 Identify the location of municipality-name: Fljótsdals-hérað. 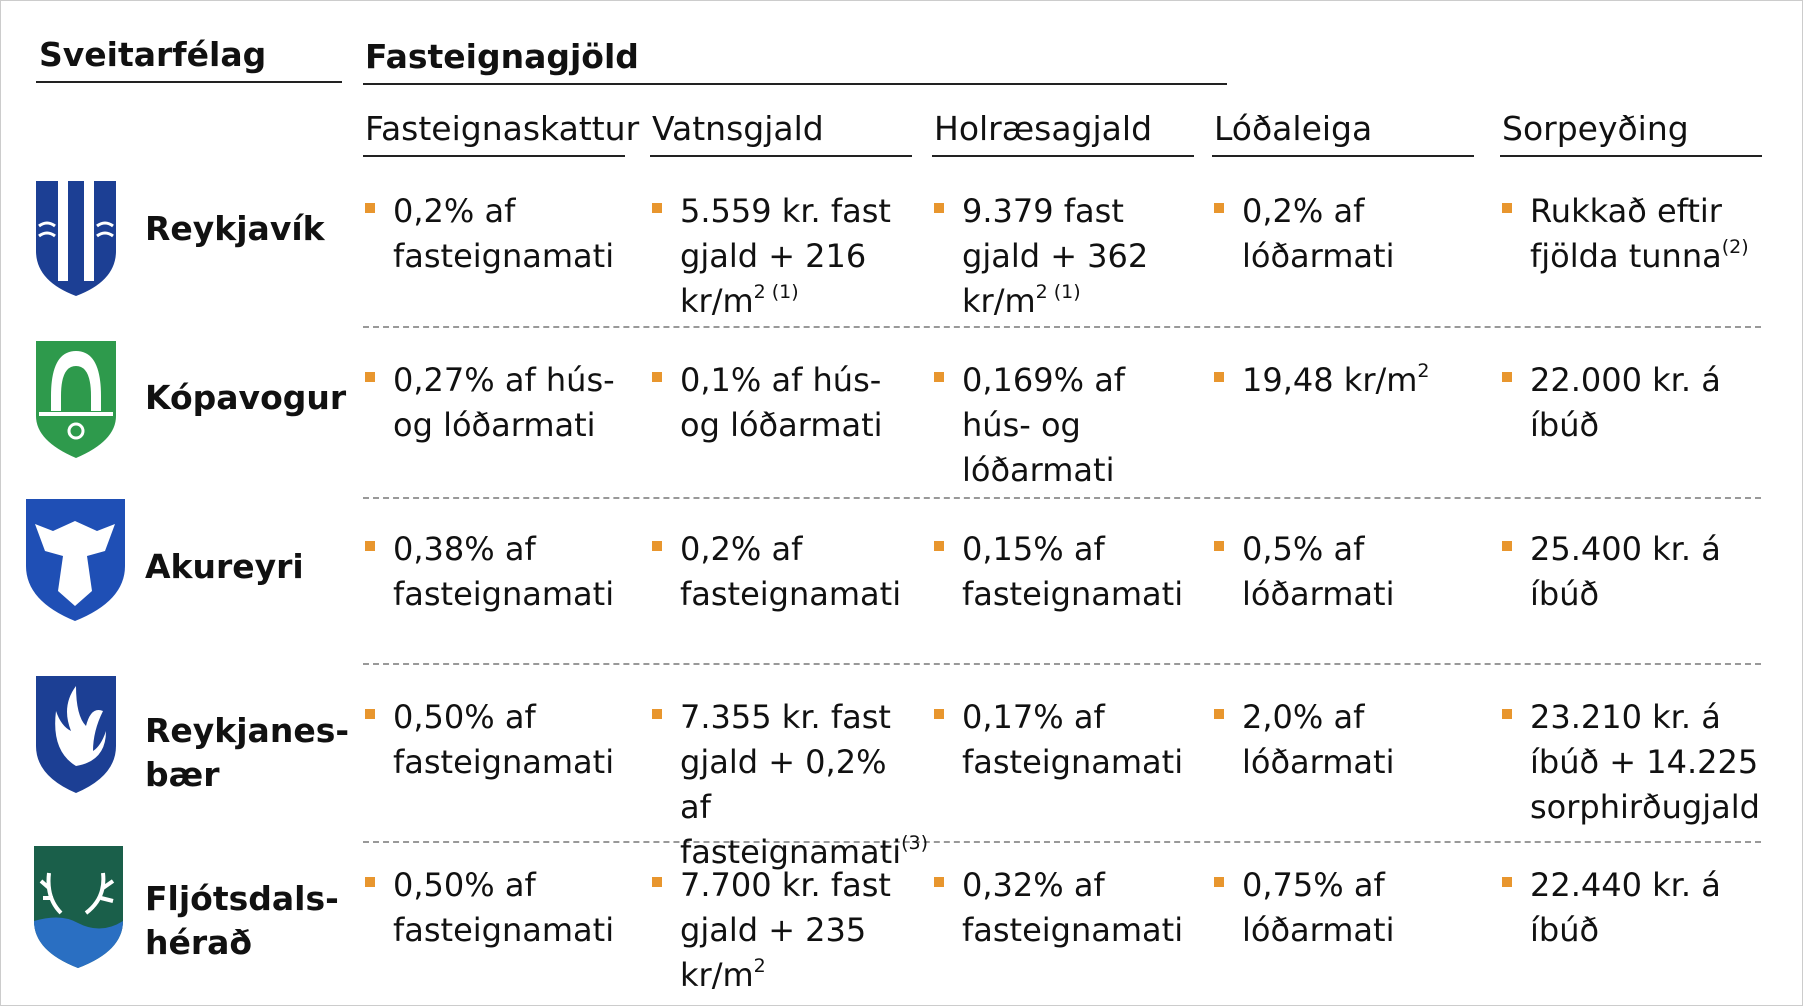
(242, 921).